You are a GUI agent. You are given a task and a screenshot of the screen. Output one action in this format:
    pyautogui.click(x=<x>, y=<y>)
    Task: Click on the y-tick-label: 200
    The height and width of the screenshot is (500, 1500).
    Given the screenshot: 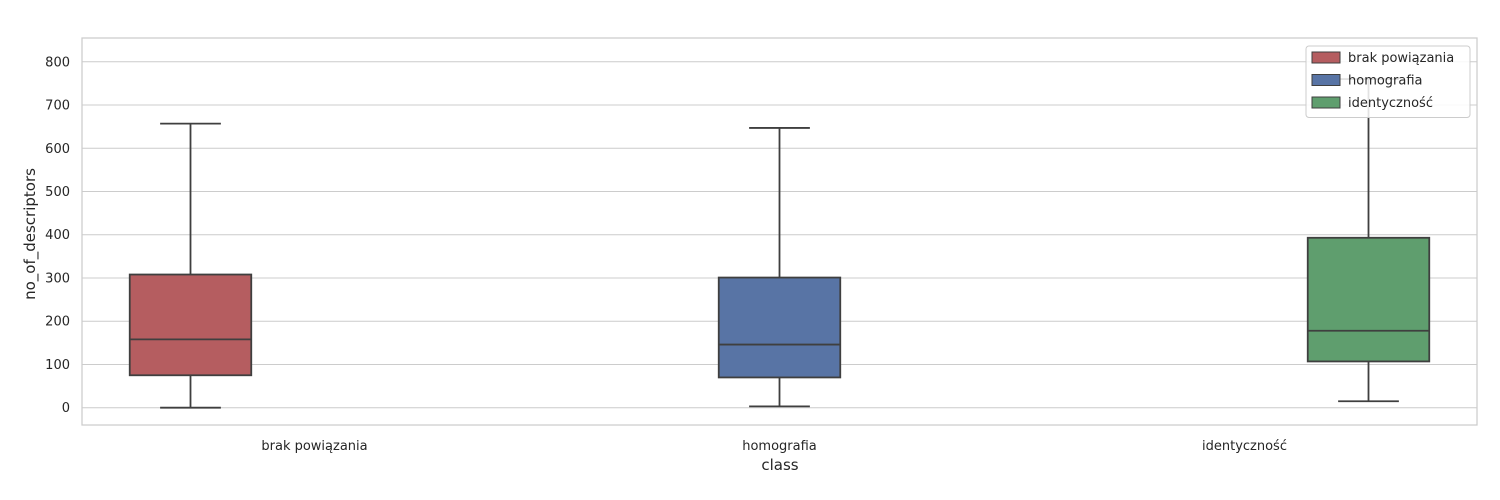 What is the action you would take?
    pyautogui.click(x=57, y=322)
    